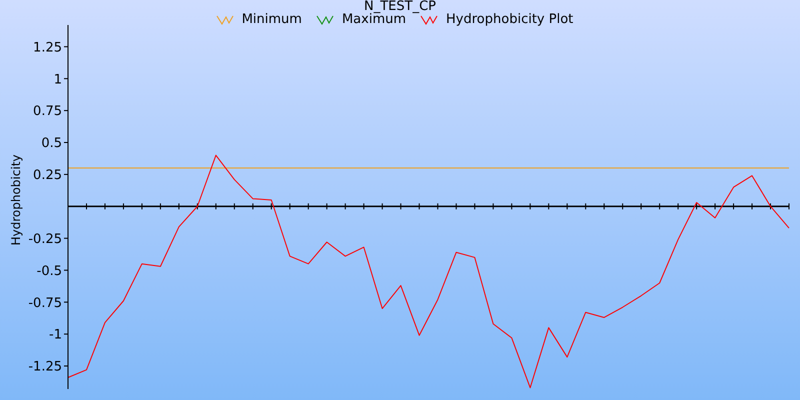  What do you see at coordinates (58, 80) in the screenshot?
I see `y-tick-label: 1` at bounding box center [58, 80].